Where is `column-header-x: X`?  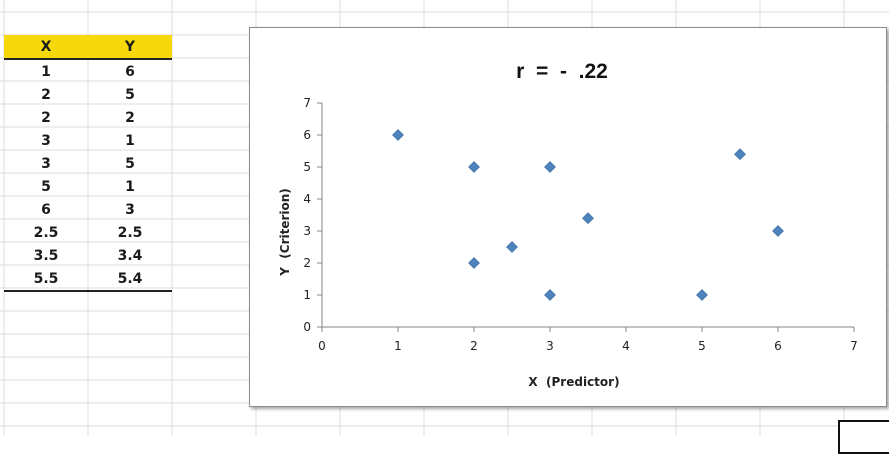 column-header-x: X is located at coordinates (46, 46).